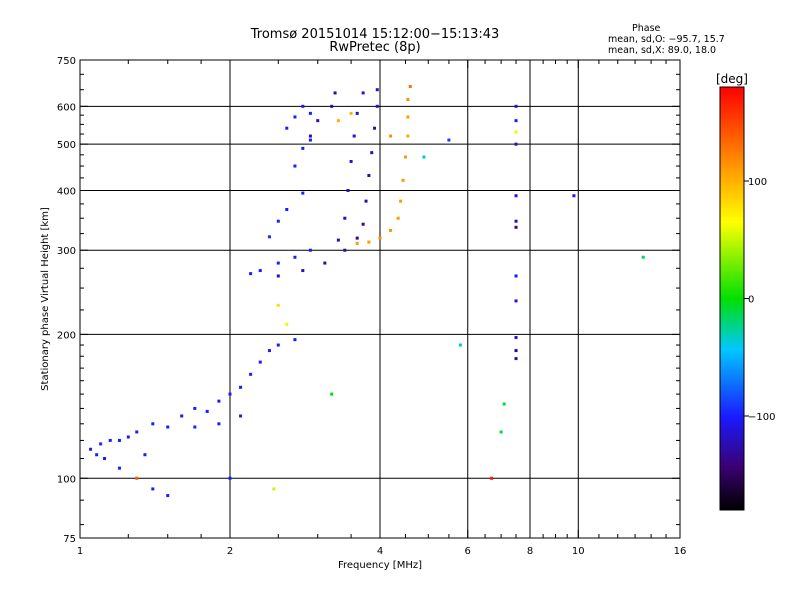 This screenshot has height=600, width=800. I want to click on x-tick-label: 1, so click(80, 551).